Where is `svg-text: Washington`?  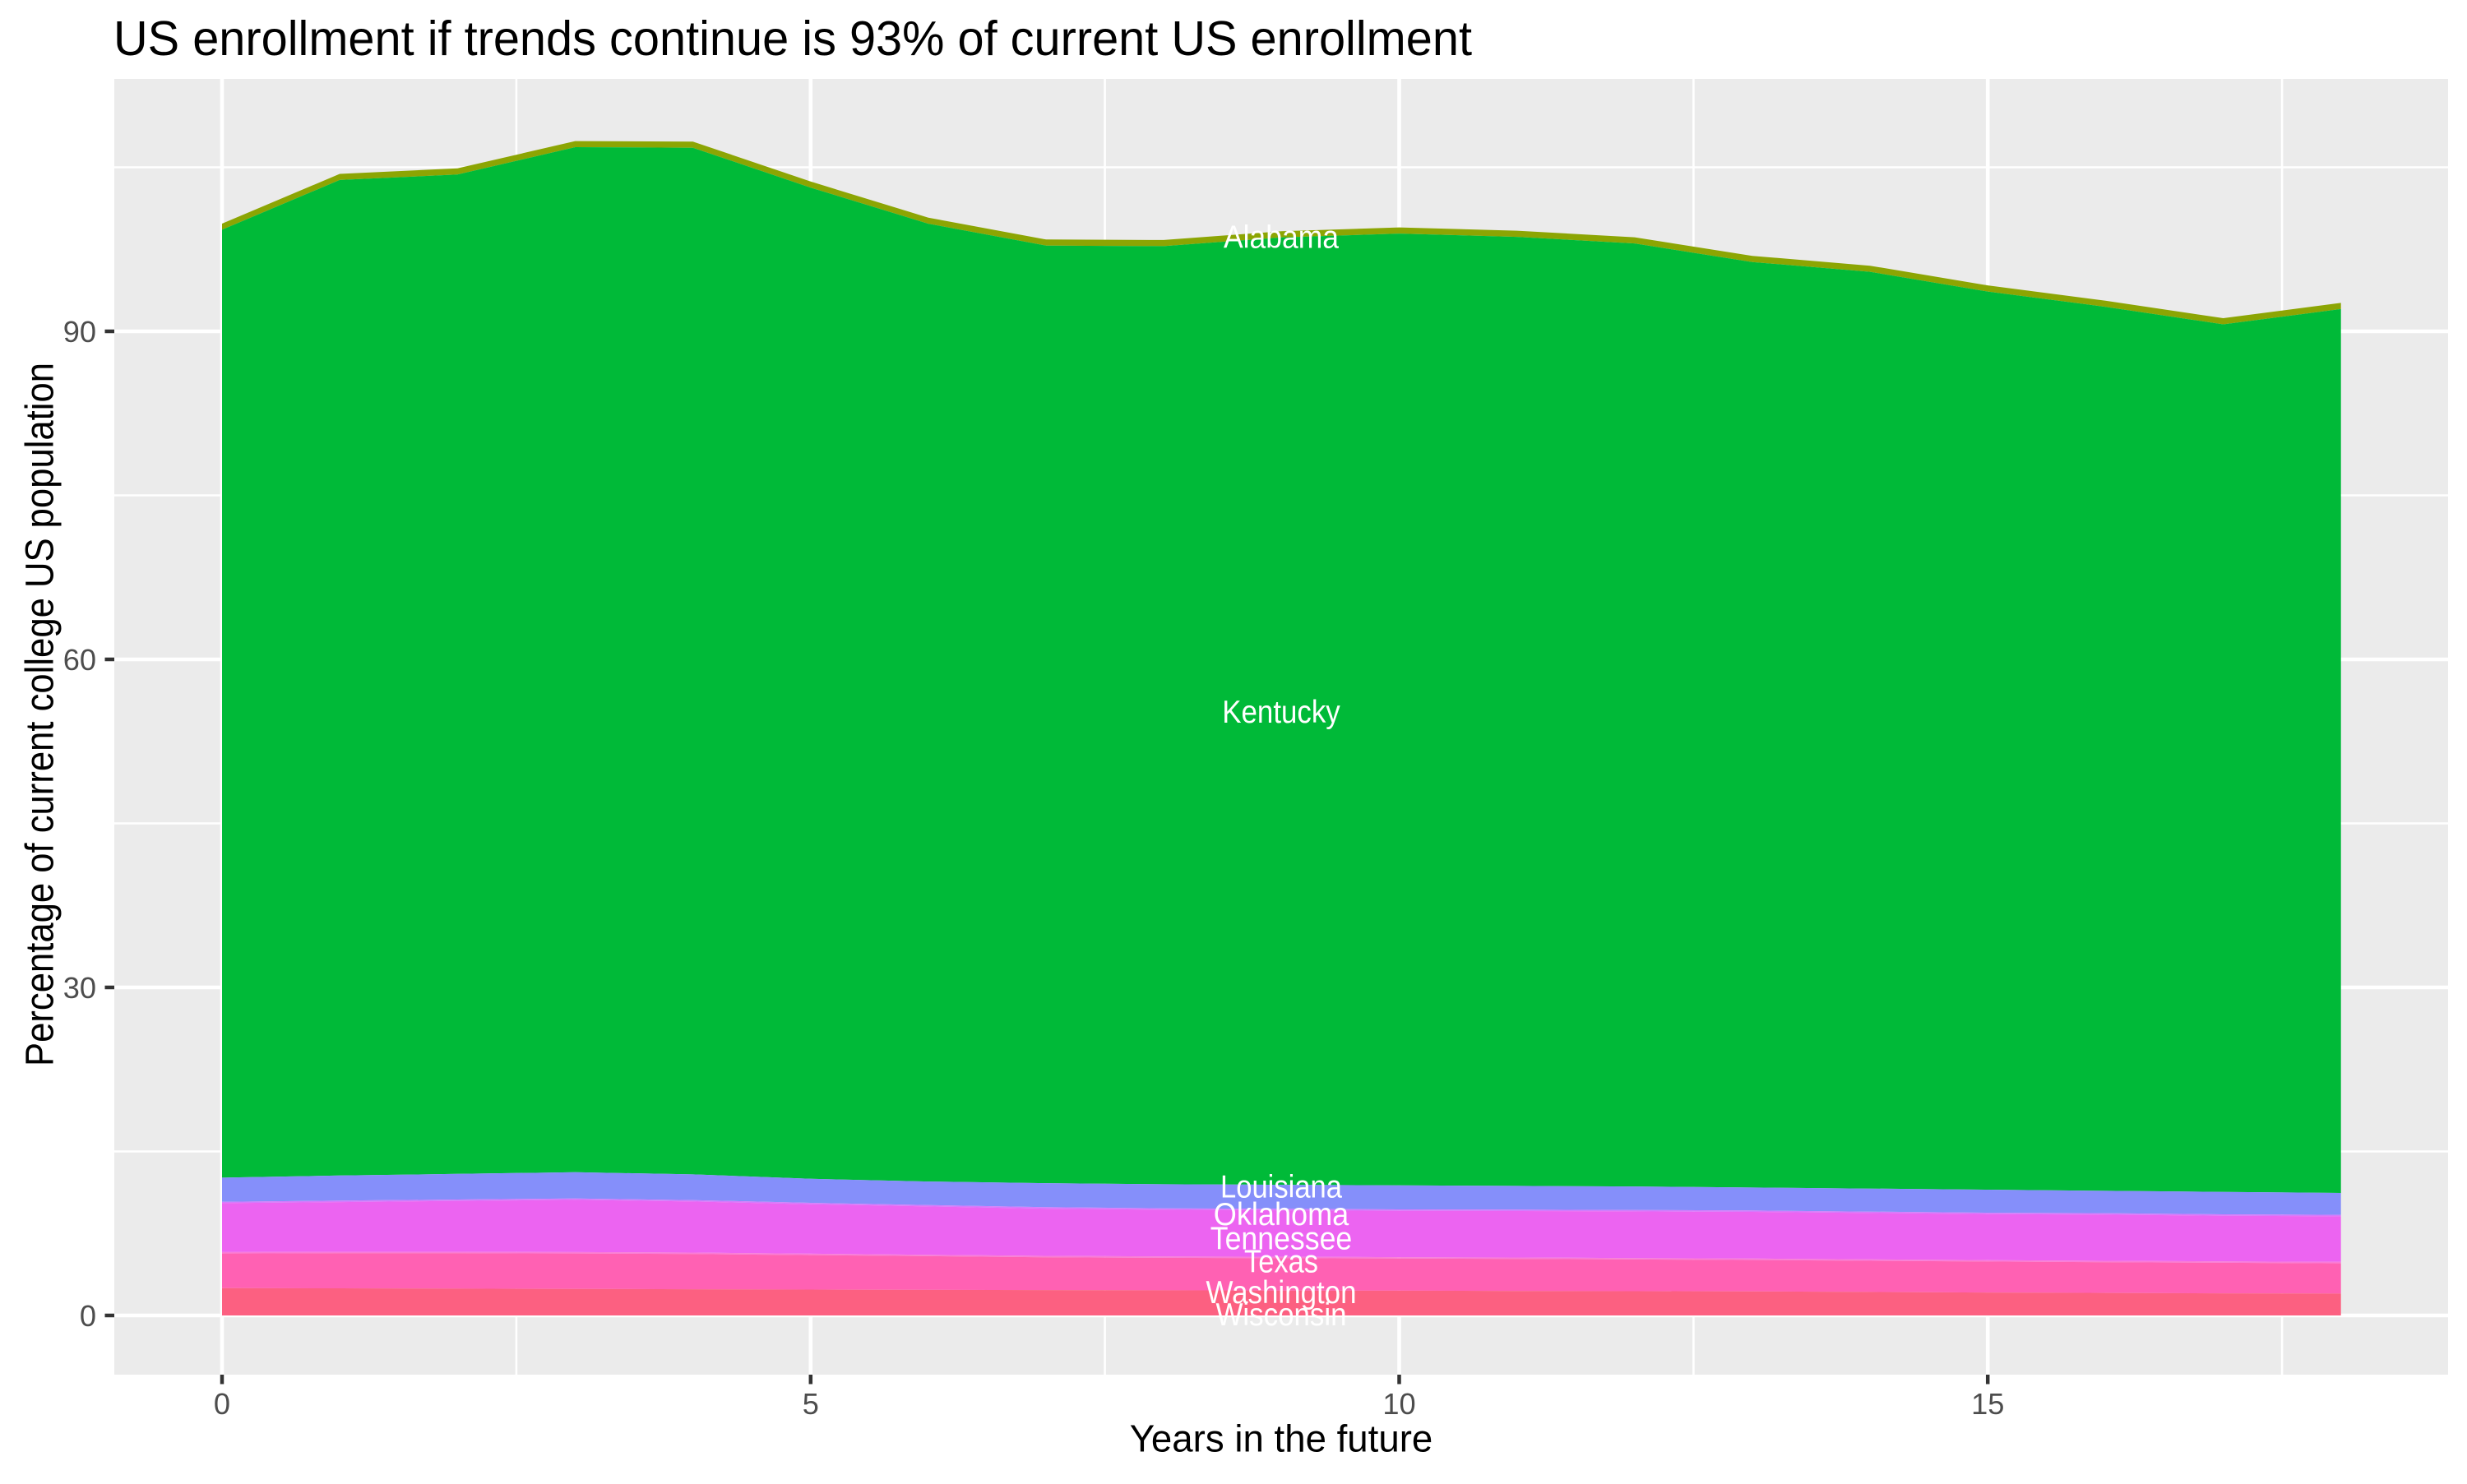
svg-text: Washington is located at coordinates (1282, 1293).